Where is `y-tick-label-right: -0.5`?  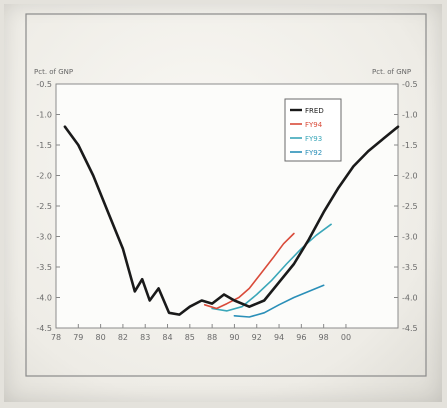 y-tick-label-right: -0.5 is located at coordinates (410, 84).